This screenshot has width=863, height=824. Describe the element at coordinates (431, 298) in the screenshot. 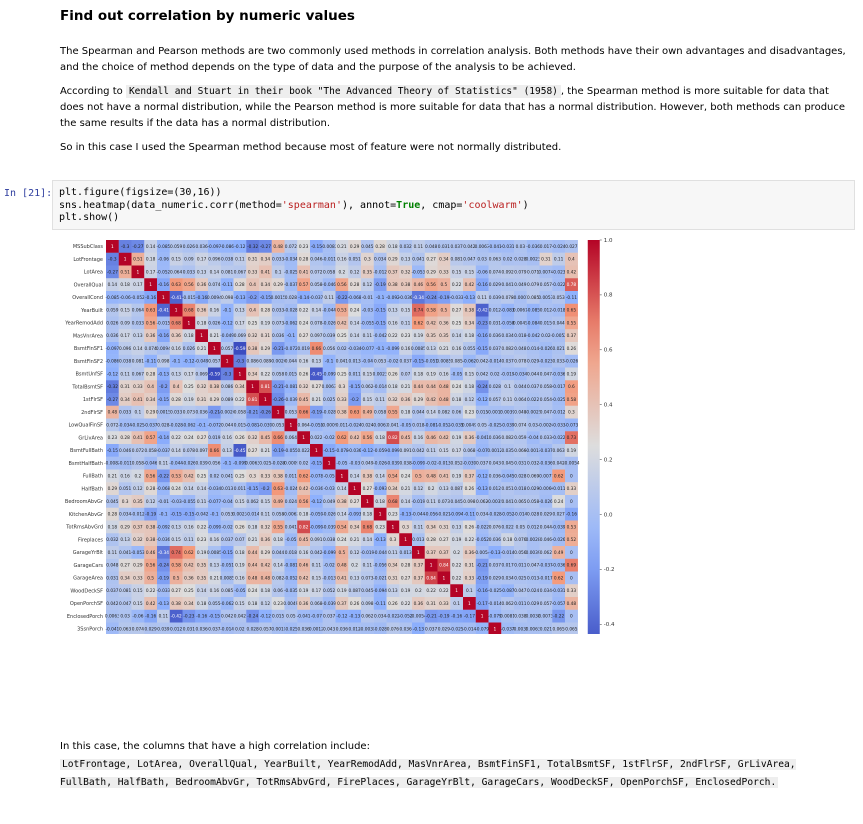

I see `heatmap-cell-annotation: -0.24` at that location.